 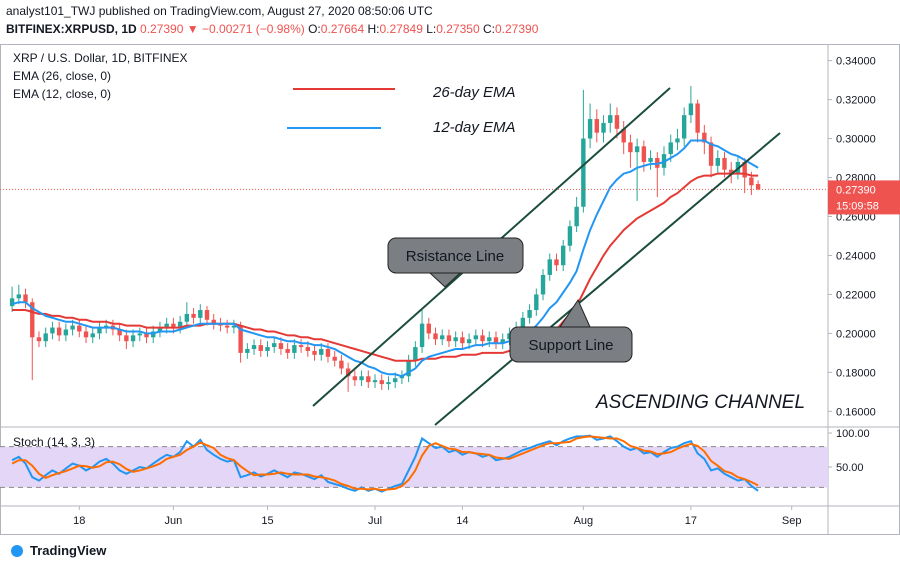 I want to click on change: −0.00271 (−0.98%), so click(x=253, y=29).